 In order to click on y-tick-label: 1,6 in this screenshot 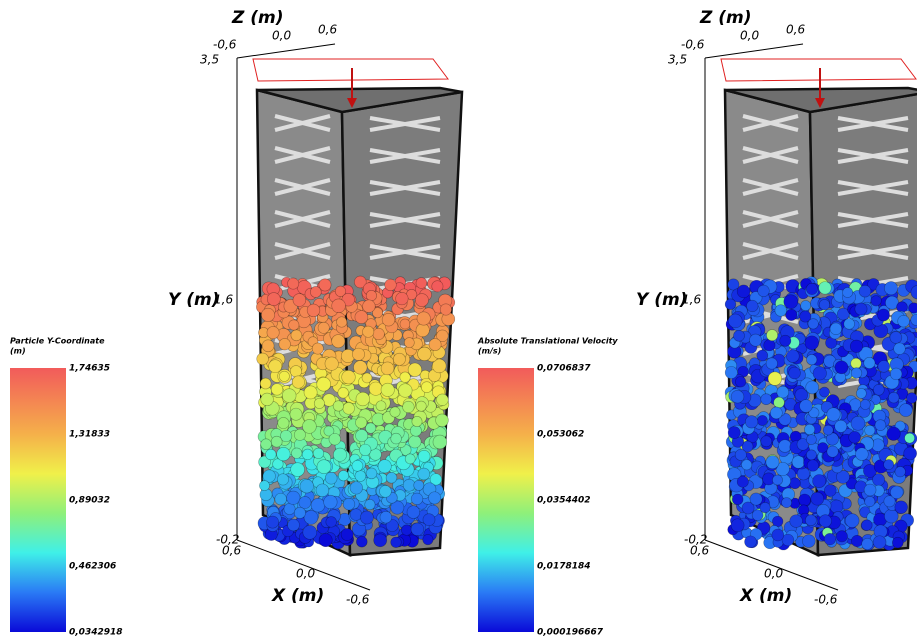, I will do `click(223, 300)`.